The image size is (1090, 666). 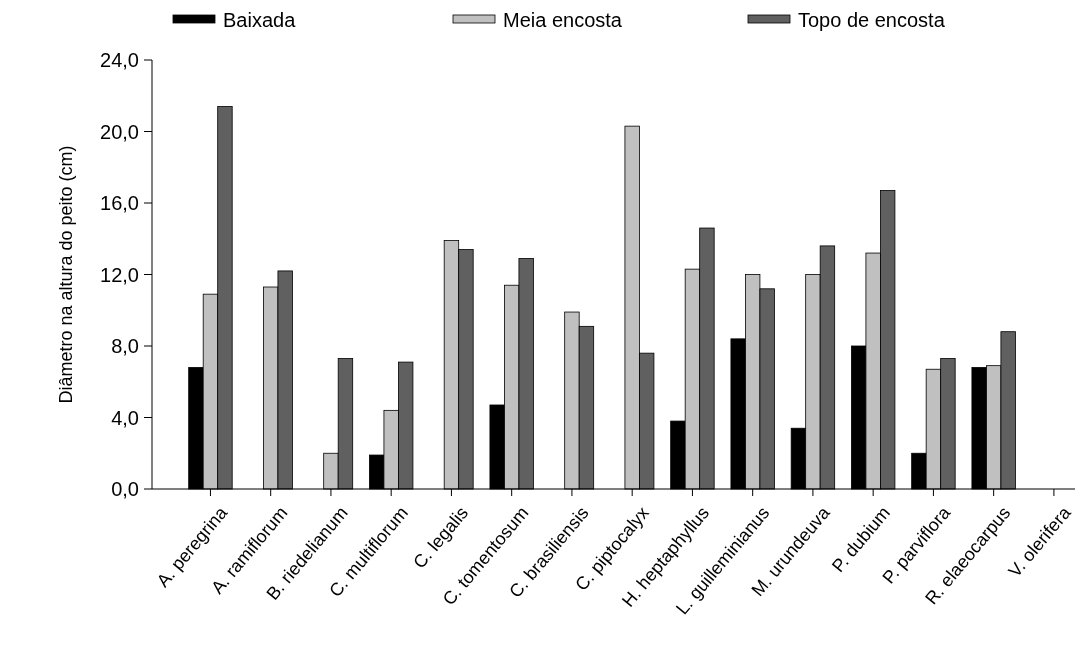 I want to click on y-tick-label: 24,0, so click(x=119, y=60).